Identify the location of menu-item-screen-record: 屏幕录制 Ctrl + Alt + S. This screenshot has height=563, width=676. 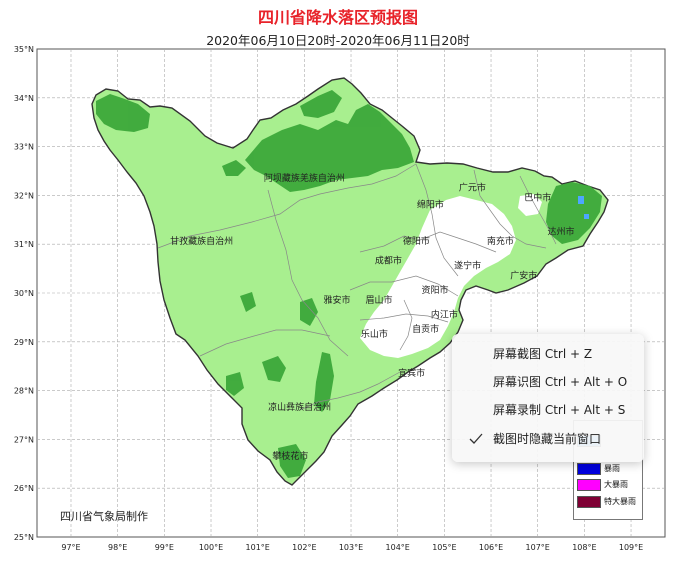
(548, 410).